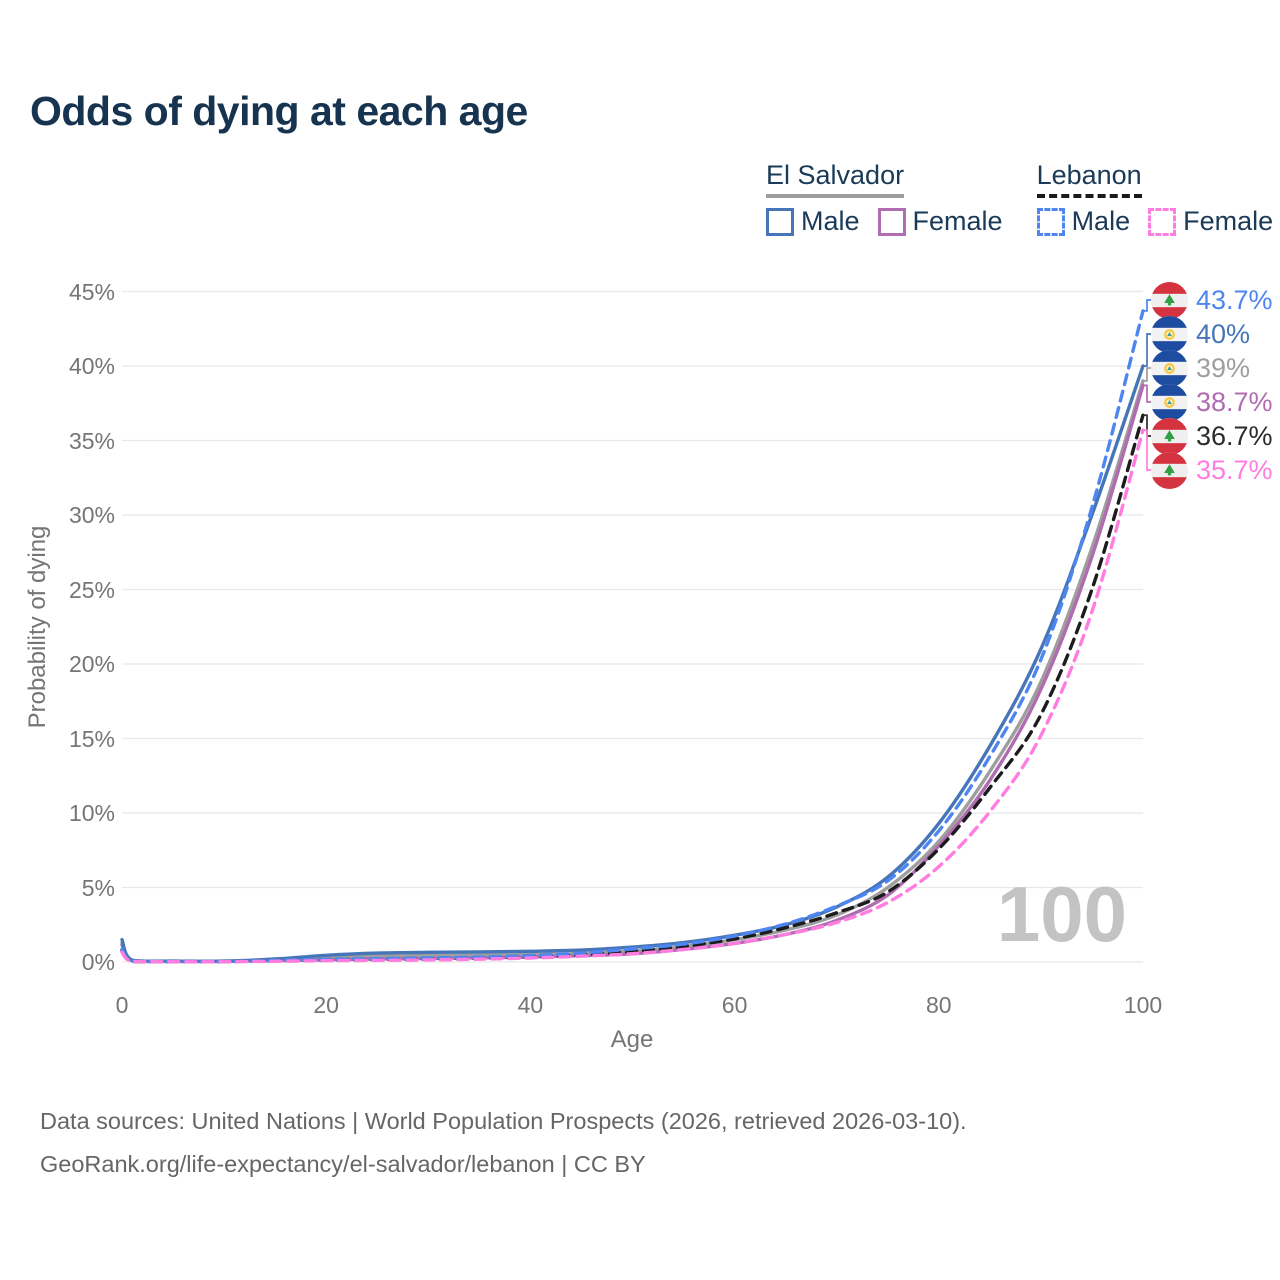 The height and width of the screenshot is (1280, 1280). What do you see at coordinates (780, 221) in the screenshot?
I see `legend-swatch-es-male` at bounding box center [780, 221].